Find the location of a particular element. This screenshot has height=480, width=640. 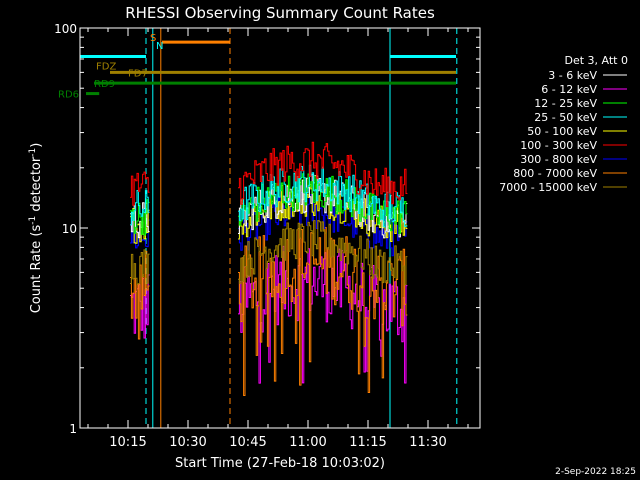

annotation-label: FD7 is located at coordinates (138, 73).